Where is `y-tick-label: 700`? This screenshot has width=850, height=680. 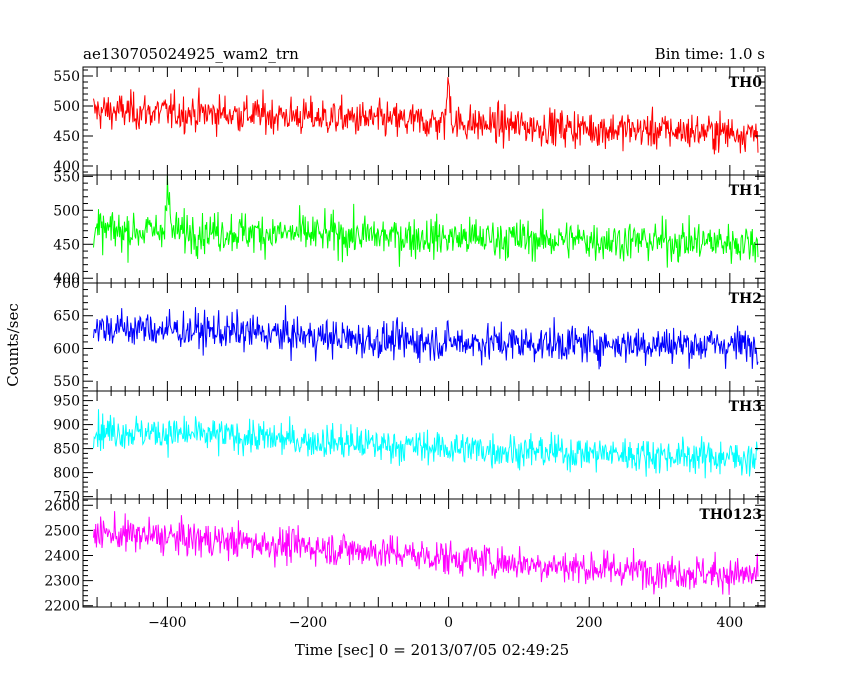 y-tick-label: 700 is located at coordinates (66, 284).